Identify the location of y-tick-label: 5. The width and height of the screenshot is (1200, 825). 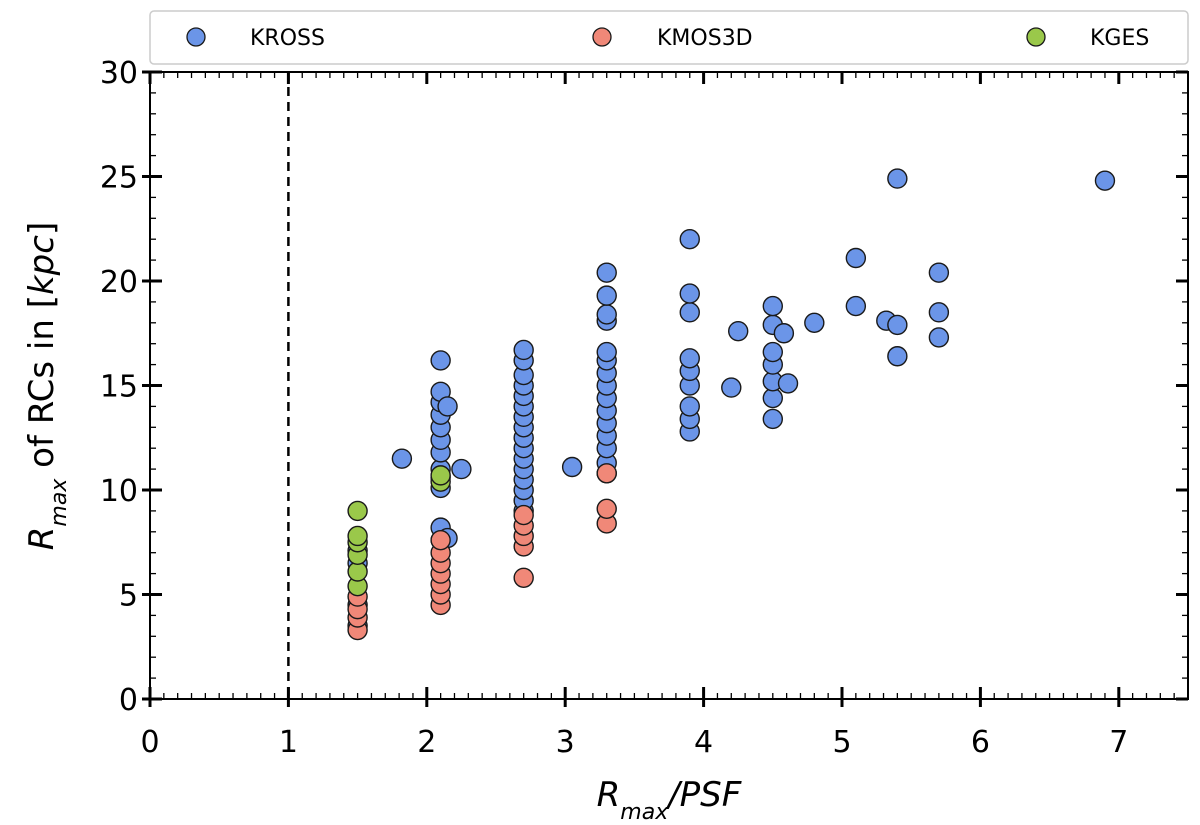
(128, 596).